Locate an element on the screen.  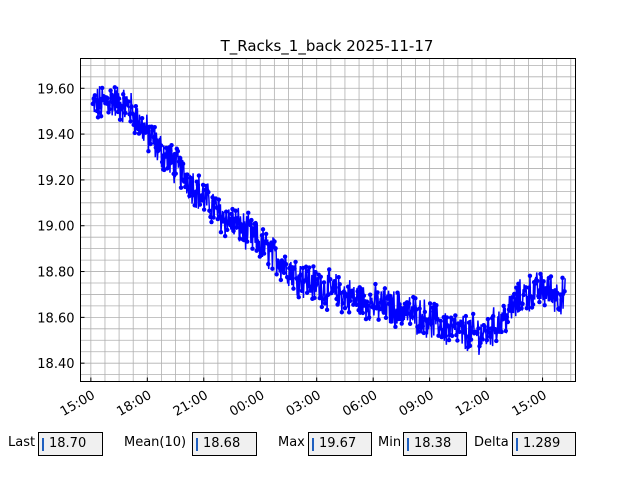
max-value: 19.67 is located at coordinates (338, 443).